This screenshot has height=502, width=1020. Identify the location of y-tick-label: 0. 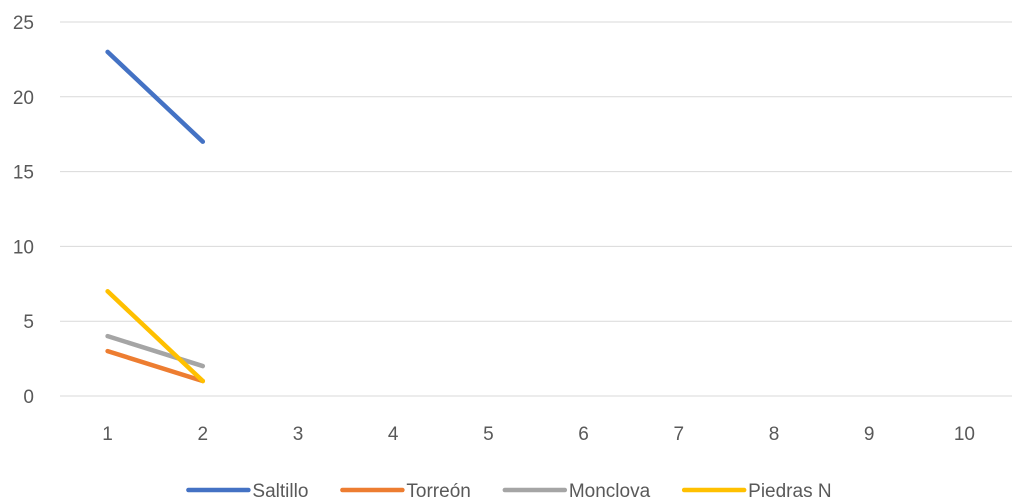
(28, 397).